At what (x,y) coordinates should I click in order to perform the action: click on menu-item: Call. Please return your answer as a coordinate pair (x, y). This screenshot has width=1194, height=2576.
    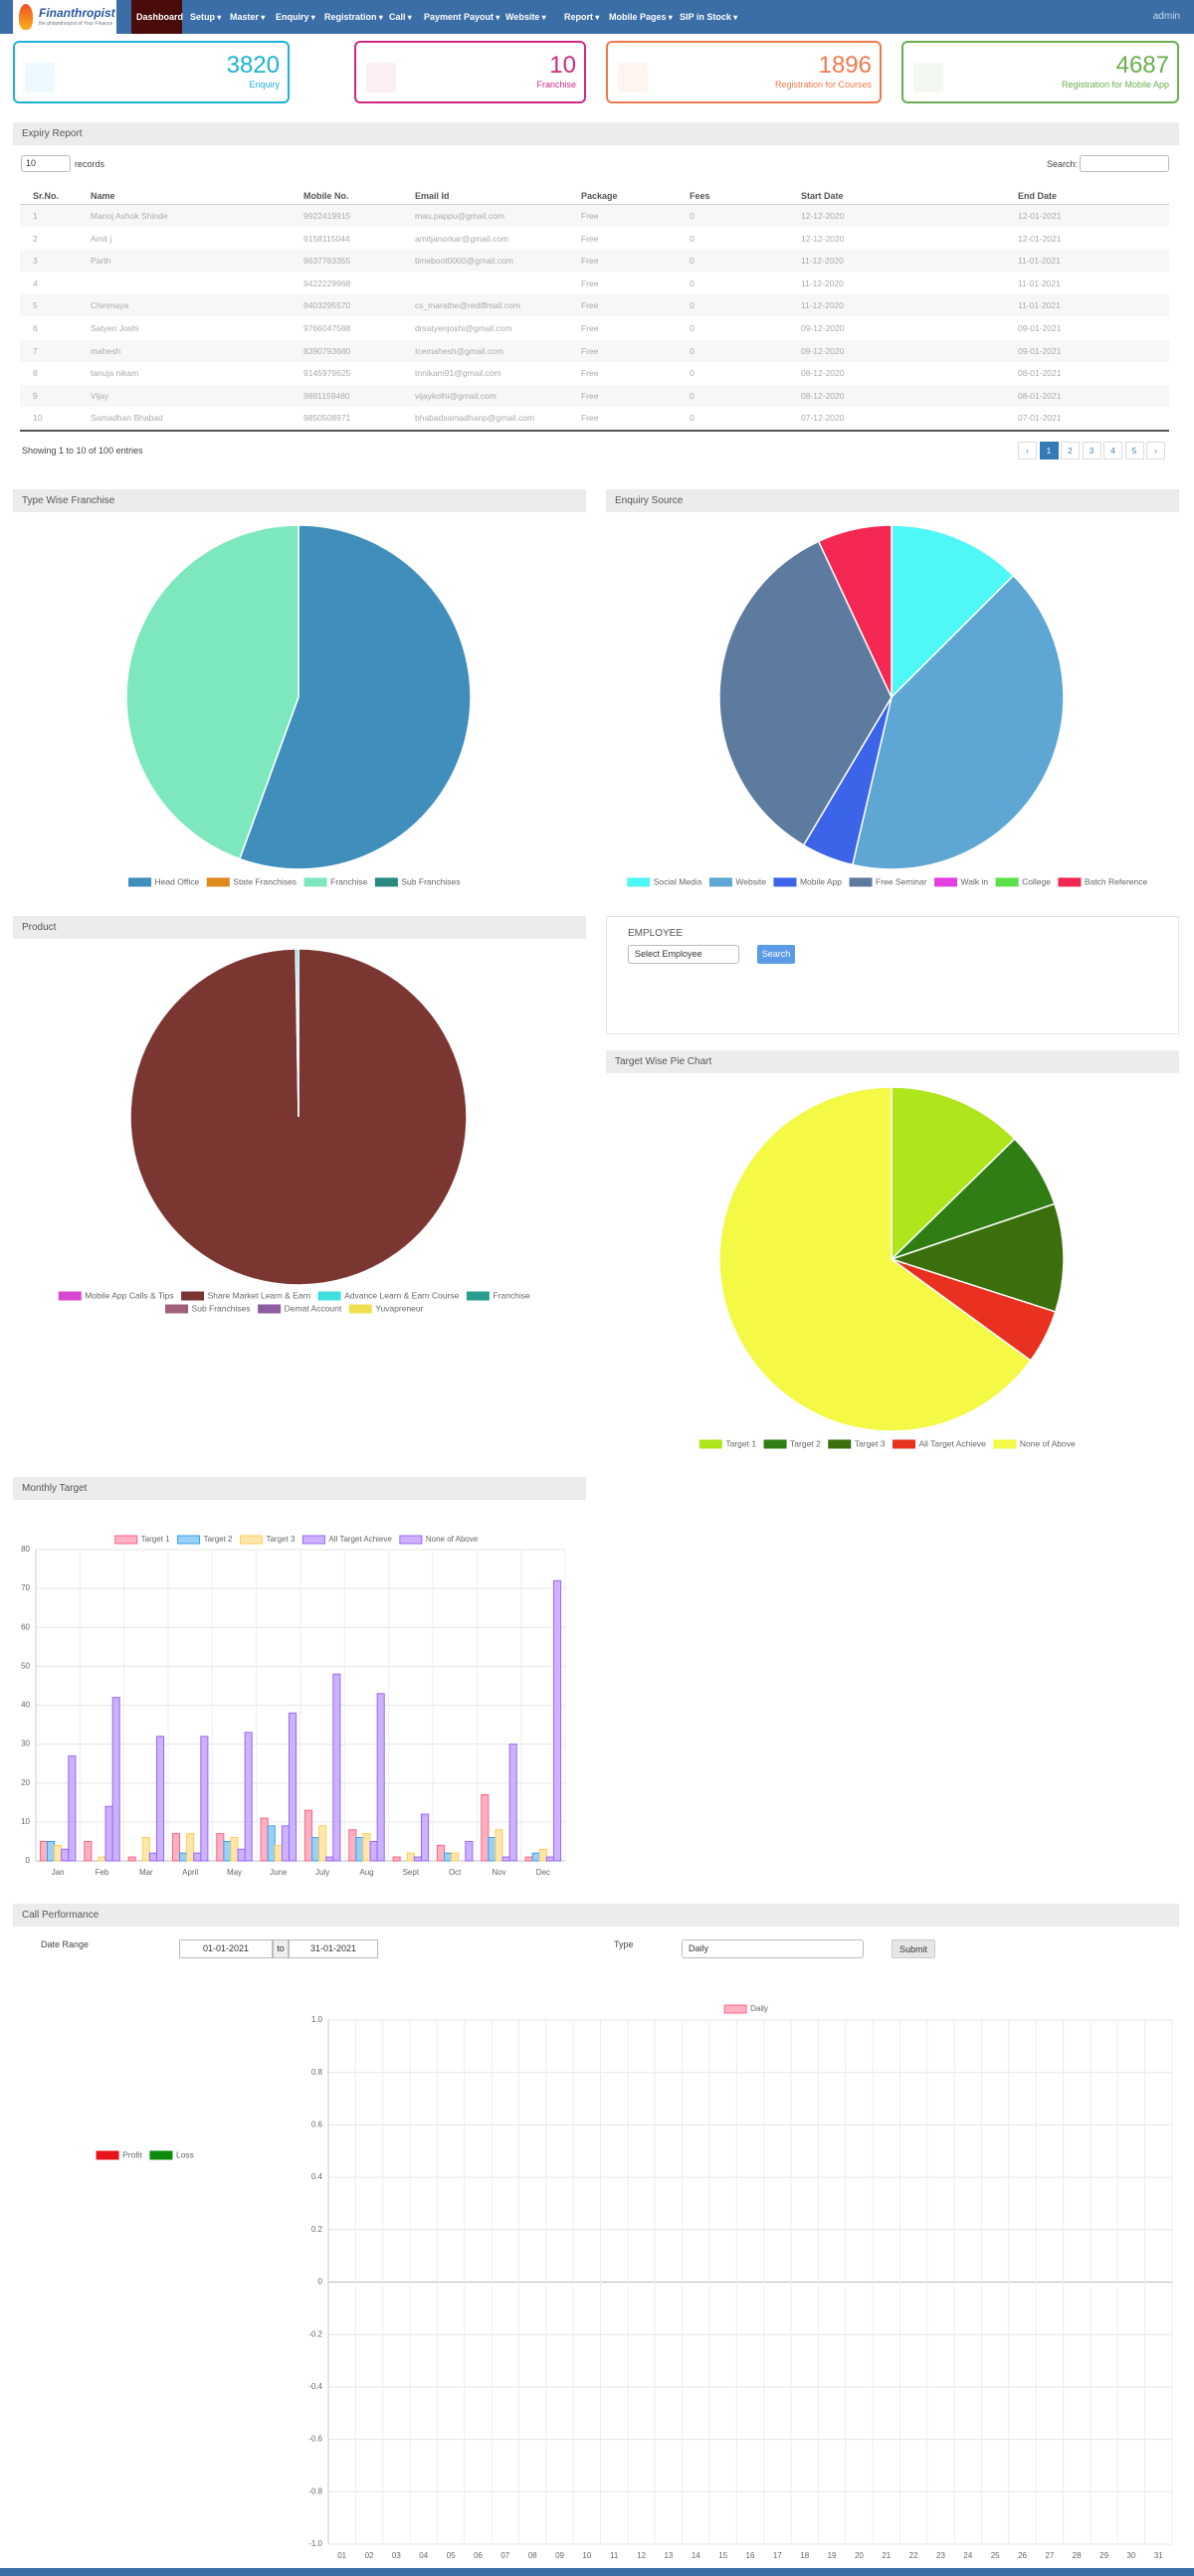
    Looking at the image, I should click on (400, 17).